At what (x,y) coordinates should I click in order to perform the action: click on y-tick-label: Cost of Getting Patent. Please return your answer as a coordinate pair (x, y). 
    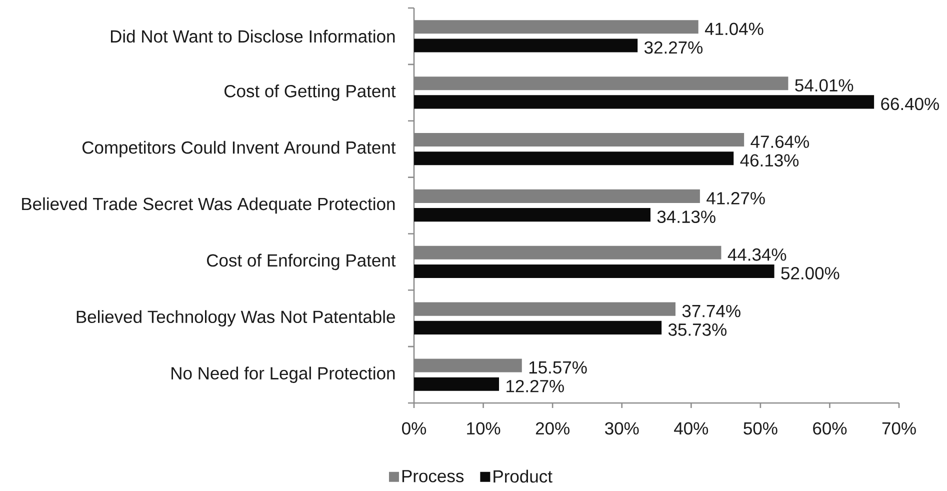
    Looking at the image, I should click on (310, 92).